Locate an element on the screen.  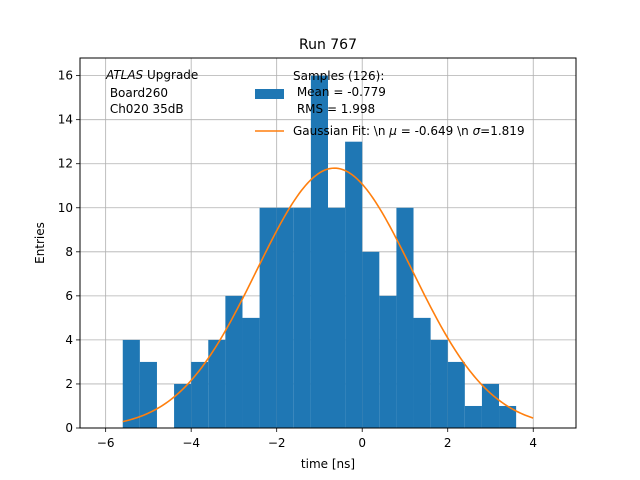
y-tick-label-4: 8 is located at coordinates (69, 252).